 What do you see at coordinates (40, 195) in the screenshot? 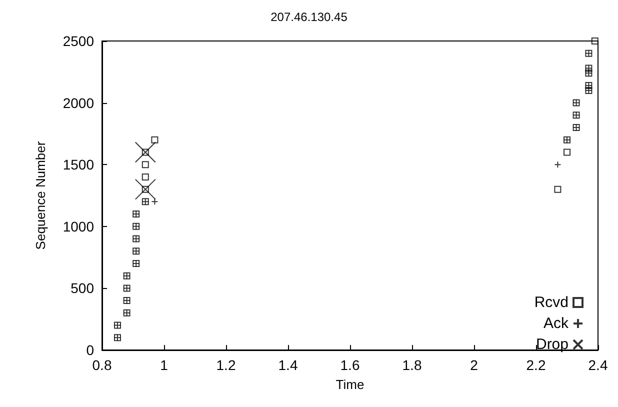
I see `y-axis-title: Sequence Number` at bounding box center [40, 195].